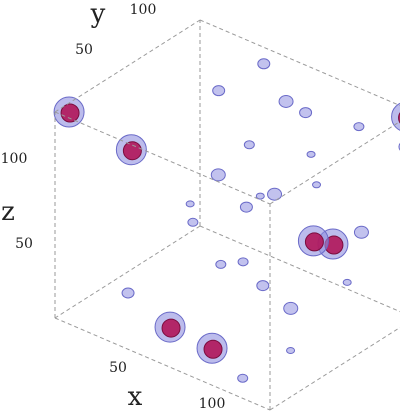 This screenshot has width=400, height=416. What do you see at coordinates (24, 244) in the screenshot?
I see `z-tick-label: 50` at bounding box center [24, 244].